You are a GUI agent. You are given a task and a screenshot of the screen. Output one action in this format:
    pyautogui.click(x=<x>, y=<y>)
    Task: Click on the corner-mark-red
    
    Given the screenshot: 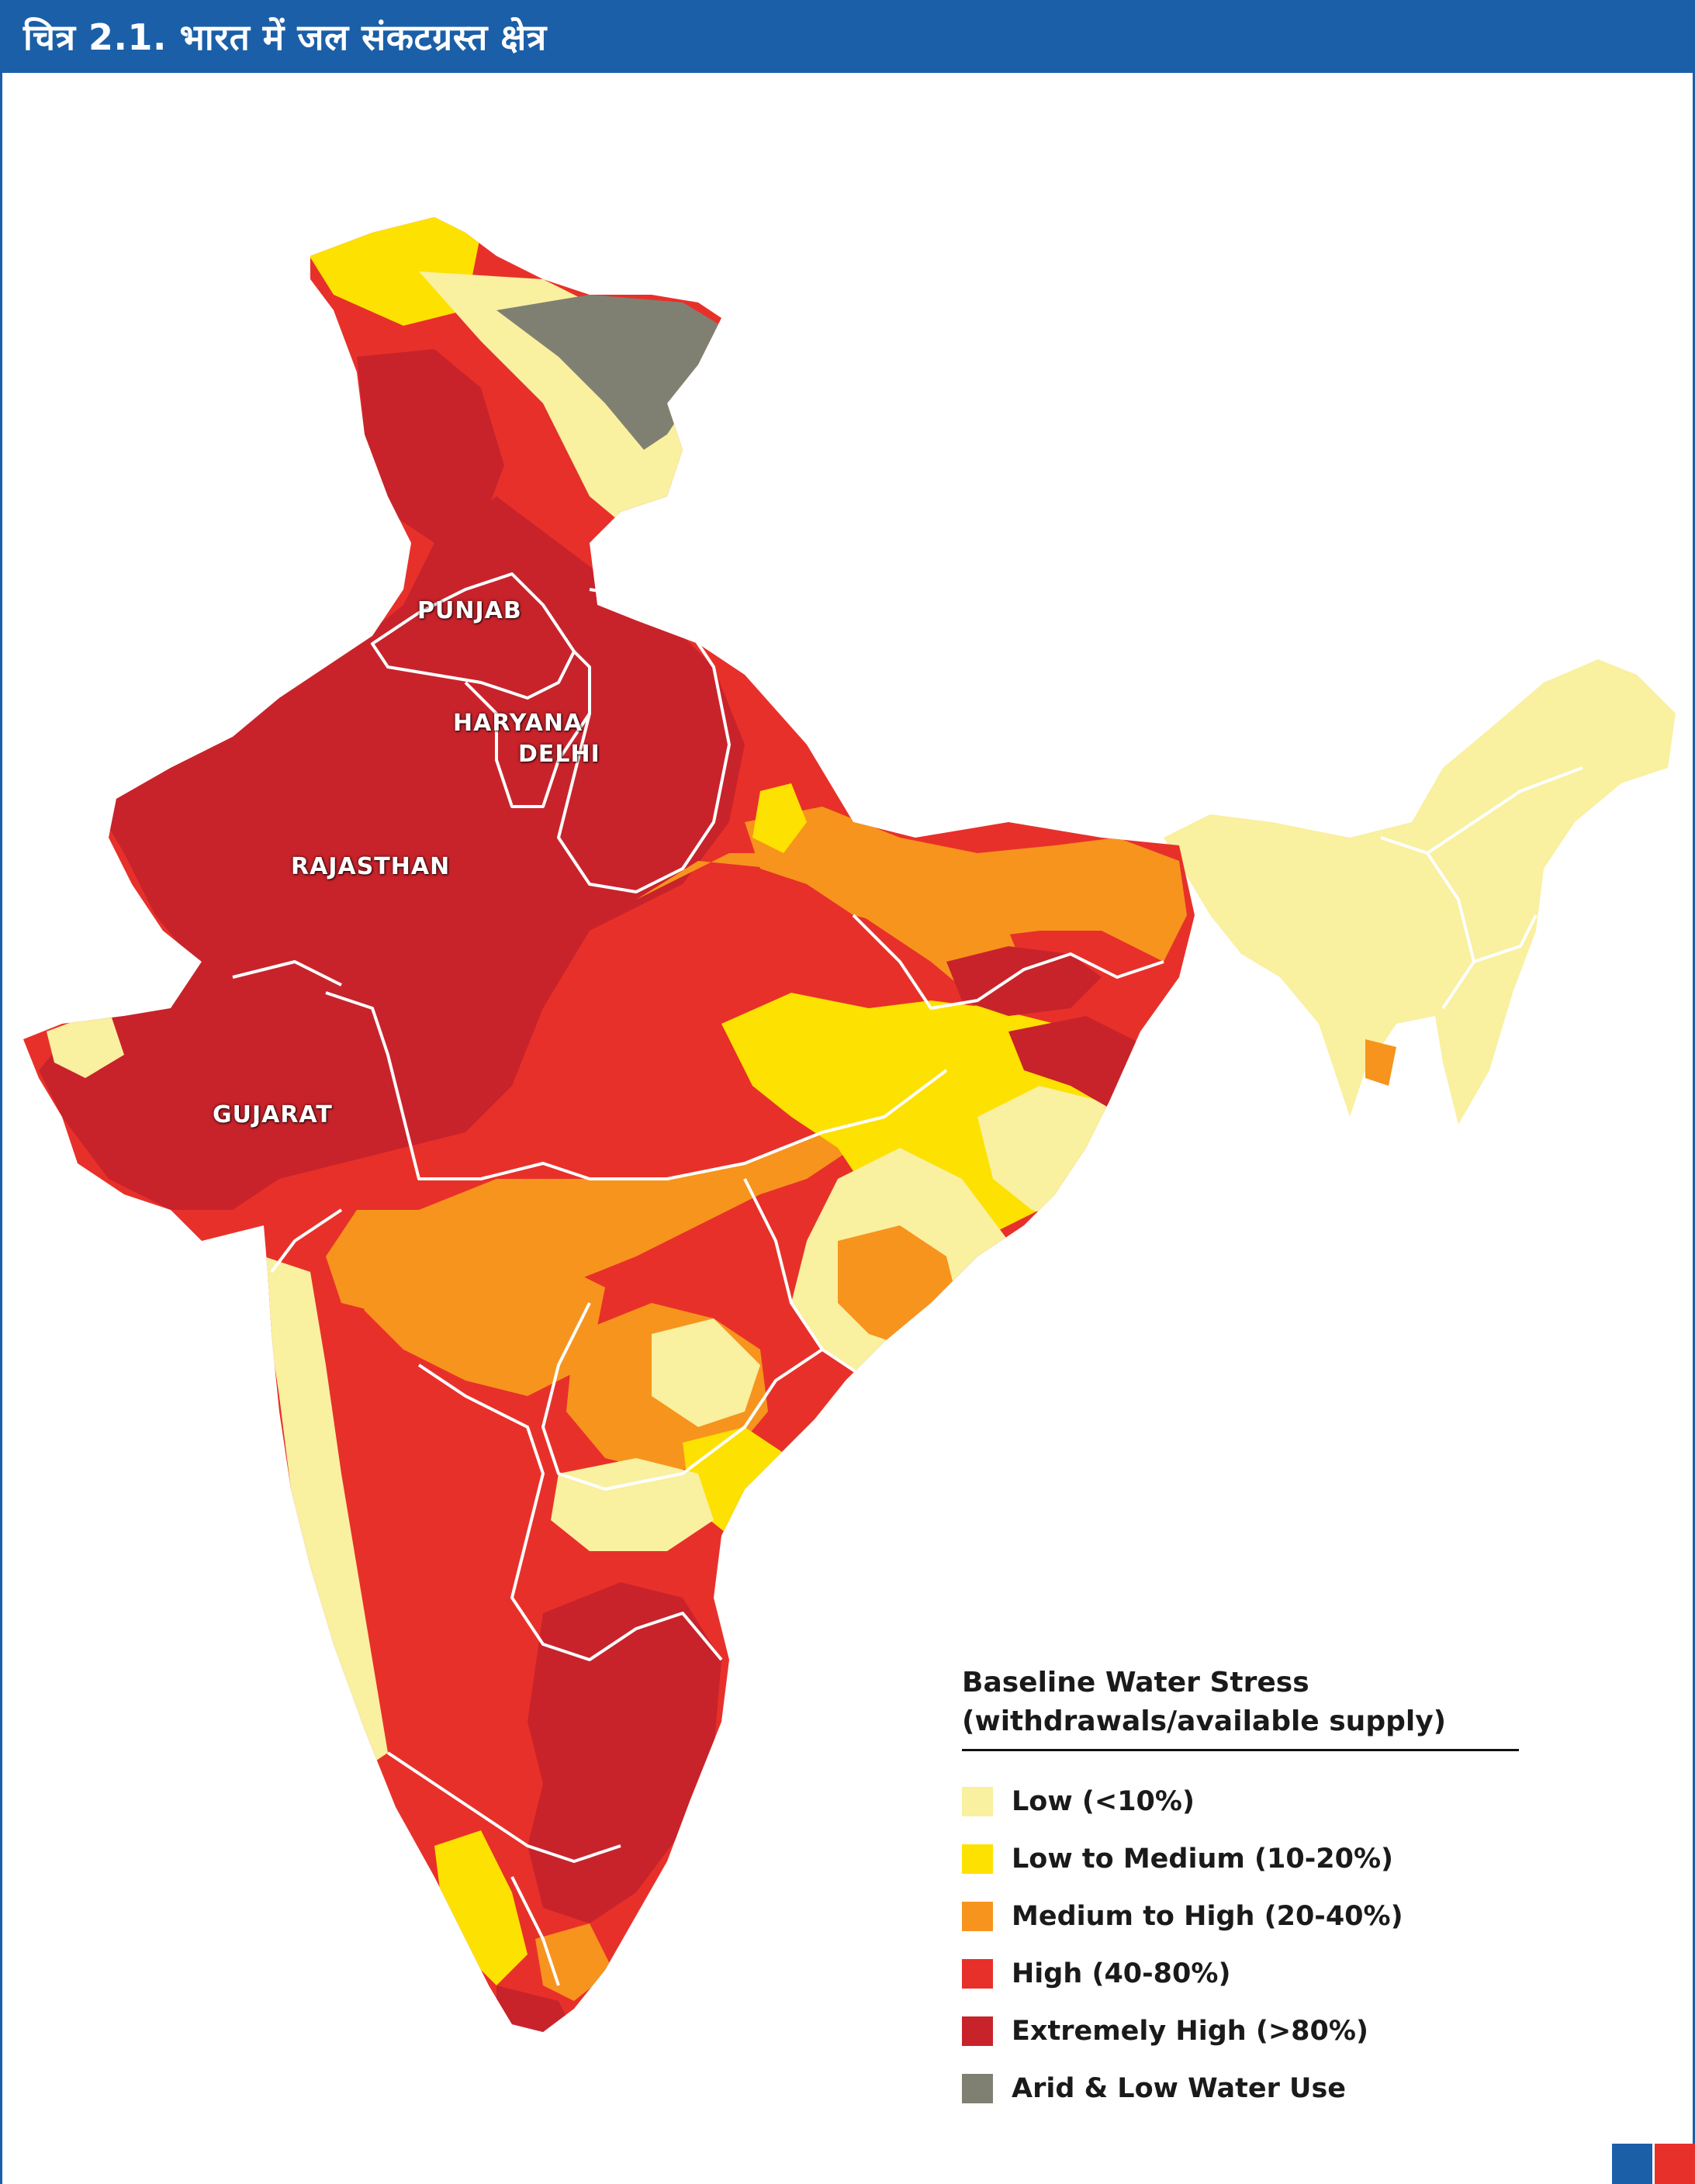 What is the action you would take?
    pyautogui.click(x=1675, y=2164)
    